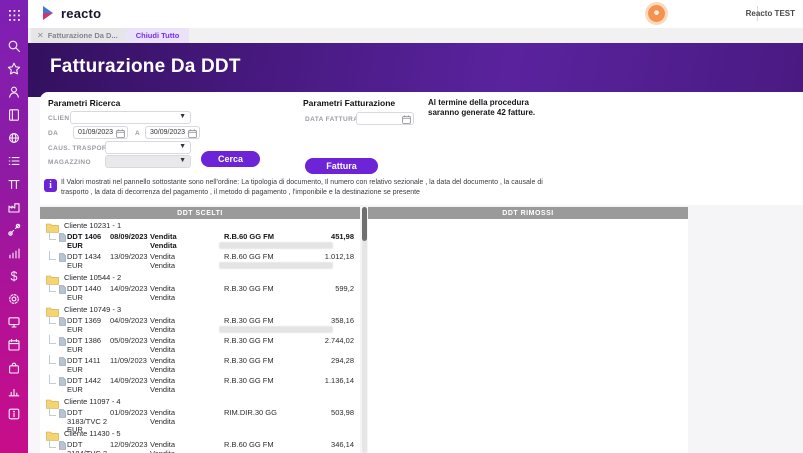  What do you see at coordinates (14, 368) in the screenshot?
I see `bag-icon` at bounding box center [14, 368].